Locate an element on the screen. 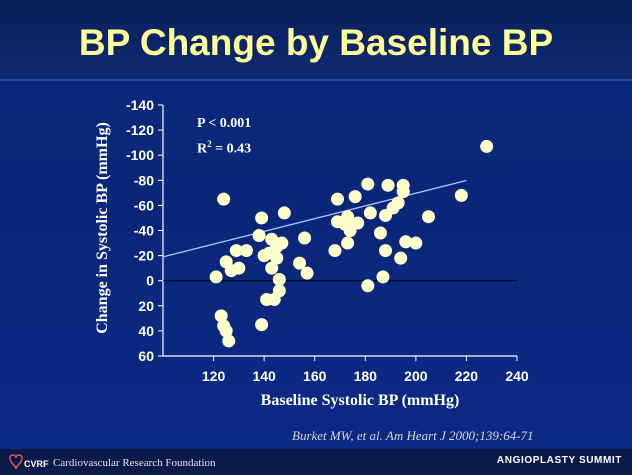 The height and width of the screenshot is (475, 632). x-tick-label: 160 is located at coordinates (315, 376).